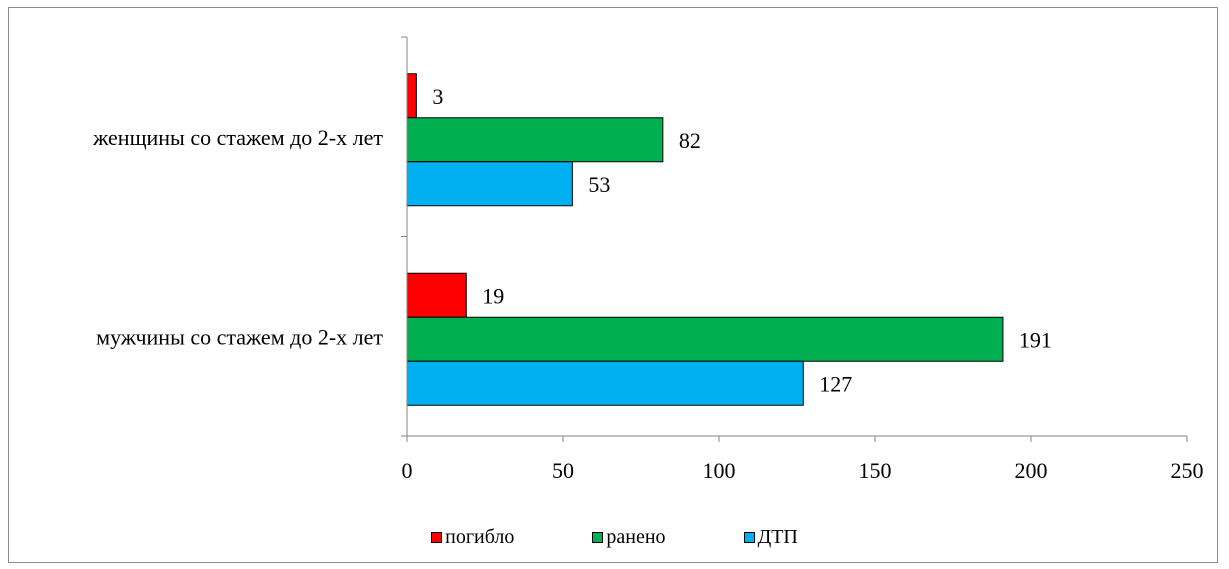 This screenshot has width=1229, height=569. I want to click on legend-item: ранено, so click(629, 537).